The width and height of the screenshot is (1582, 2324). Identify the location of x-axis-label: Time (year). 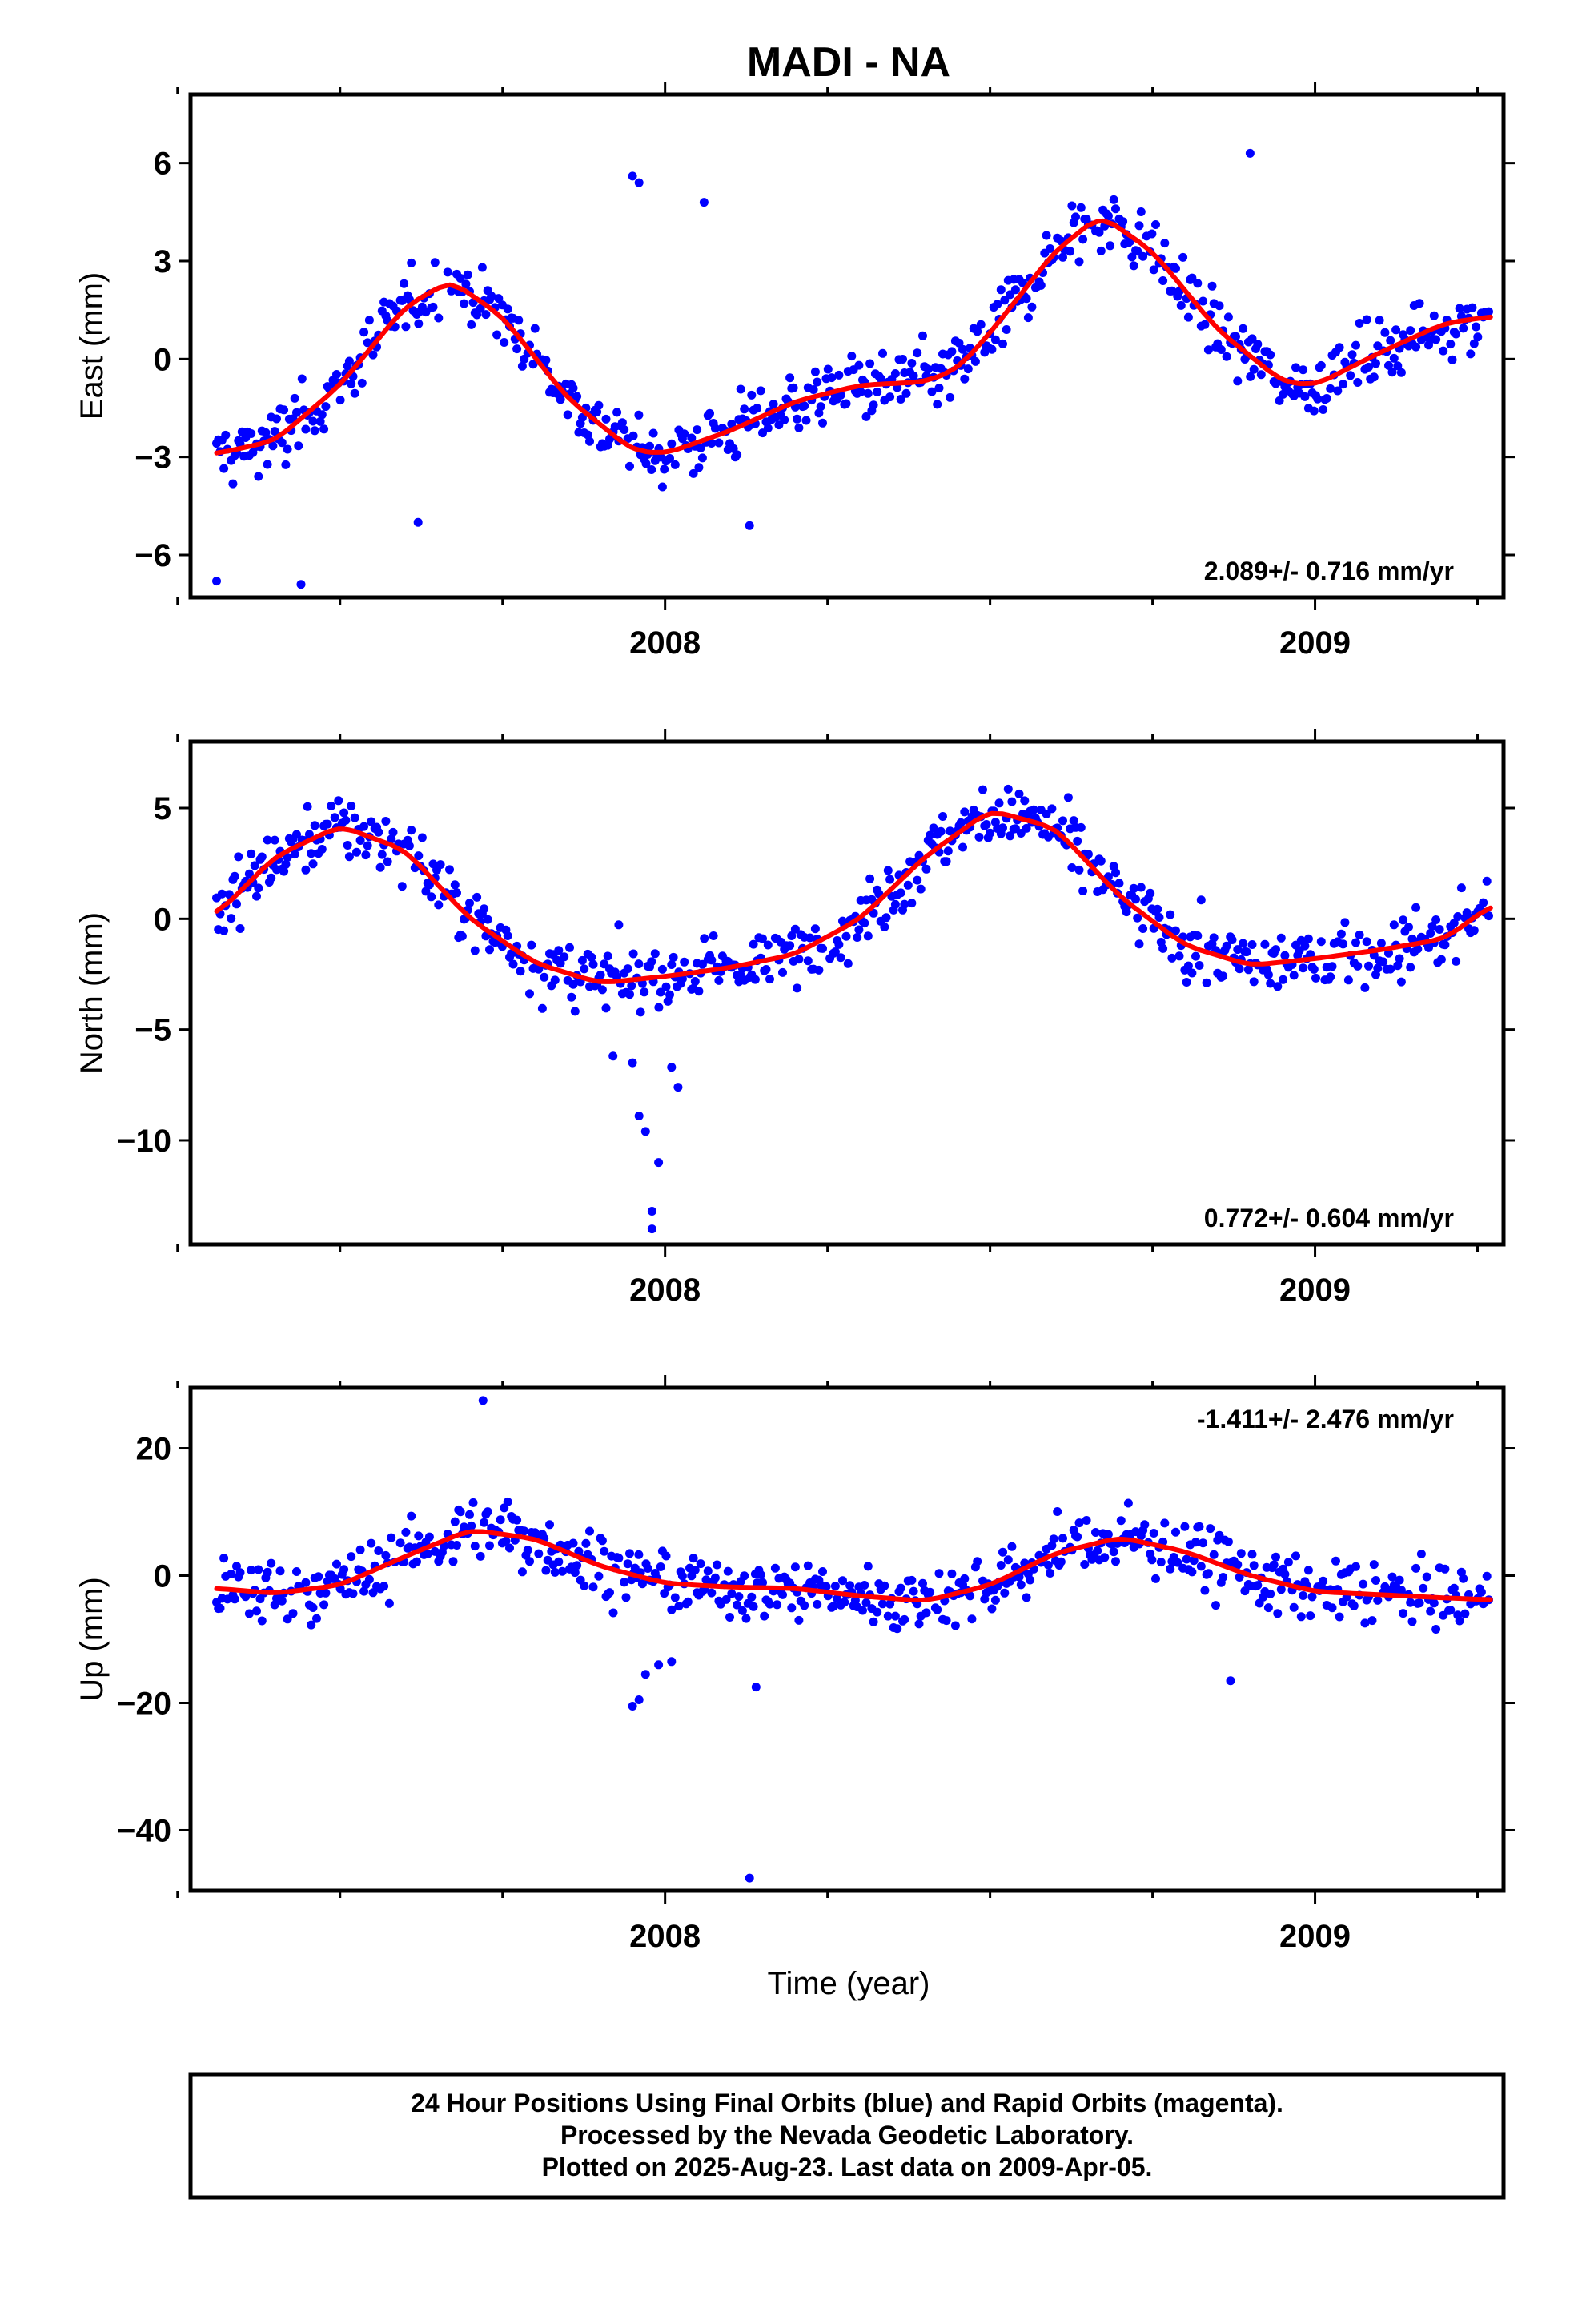
(849, 1983).